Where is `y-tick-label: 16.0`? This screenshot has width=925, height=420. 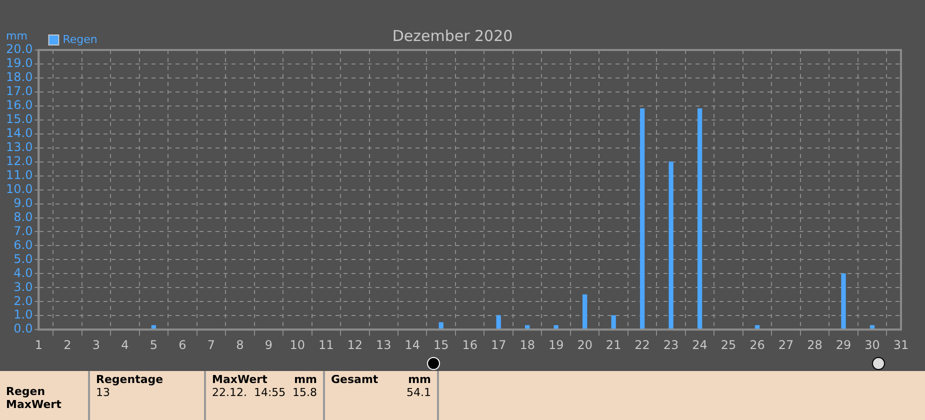
y-tick-label: 16.0 is located at coordinates (19, 105).